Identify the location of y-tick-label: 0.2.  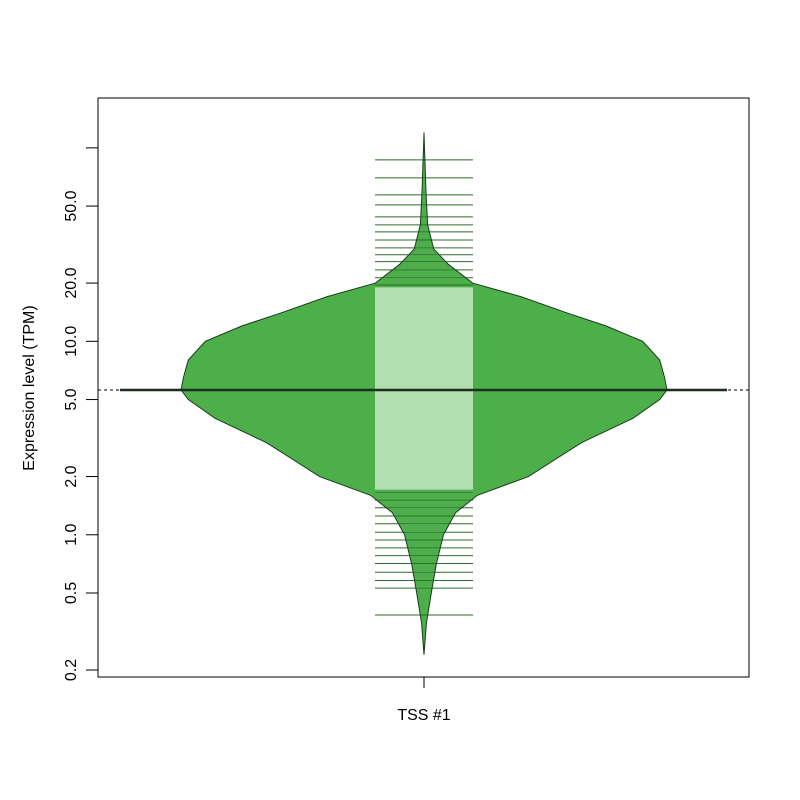
(71, 670).